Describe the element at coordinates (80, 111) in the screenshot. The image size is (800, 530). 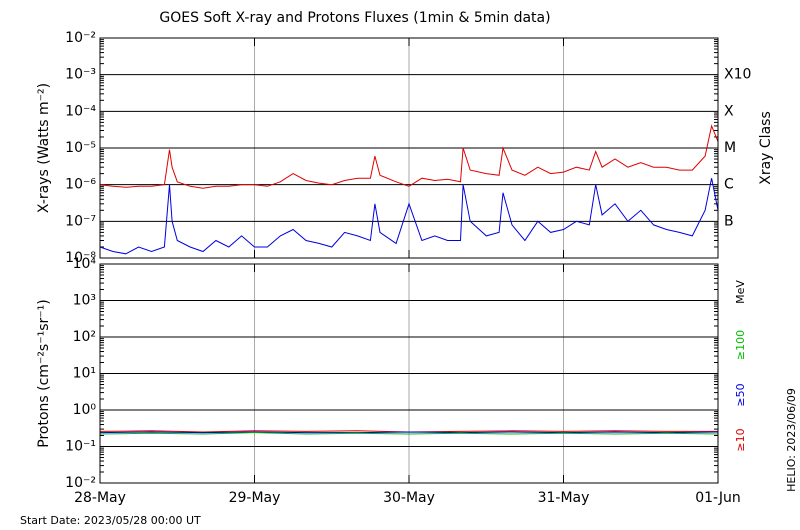
I see `y-tick-label: 10⁻⁴` at that location.